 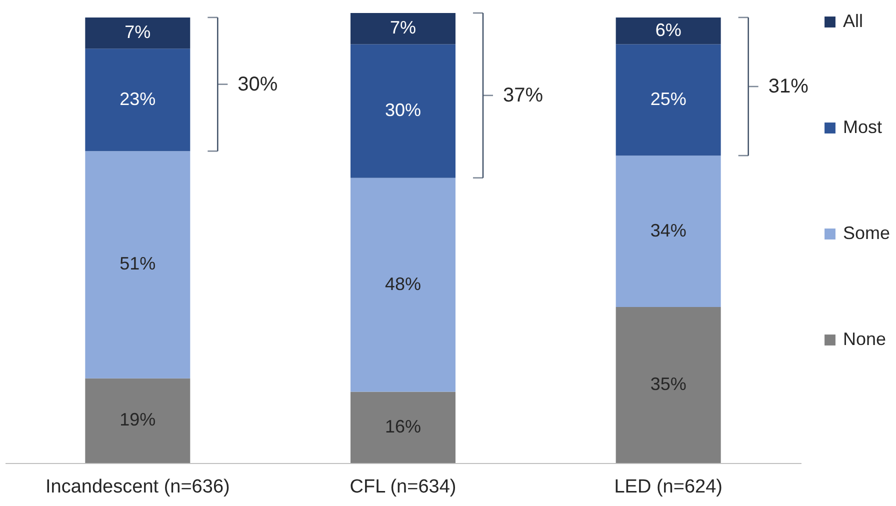 I want to click on x-tick-label: CFL (n=634), so click(x=403, y=487).